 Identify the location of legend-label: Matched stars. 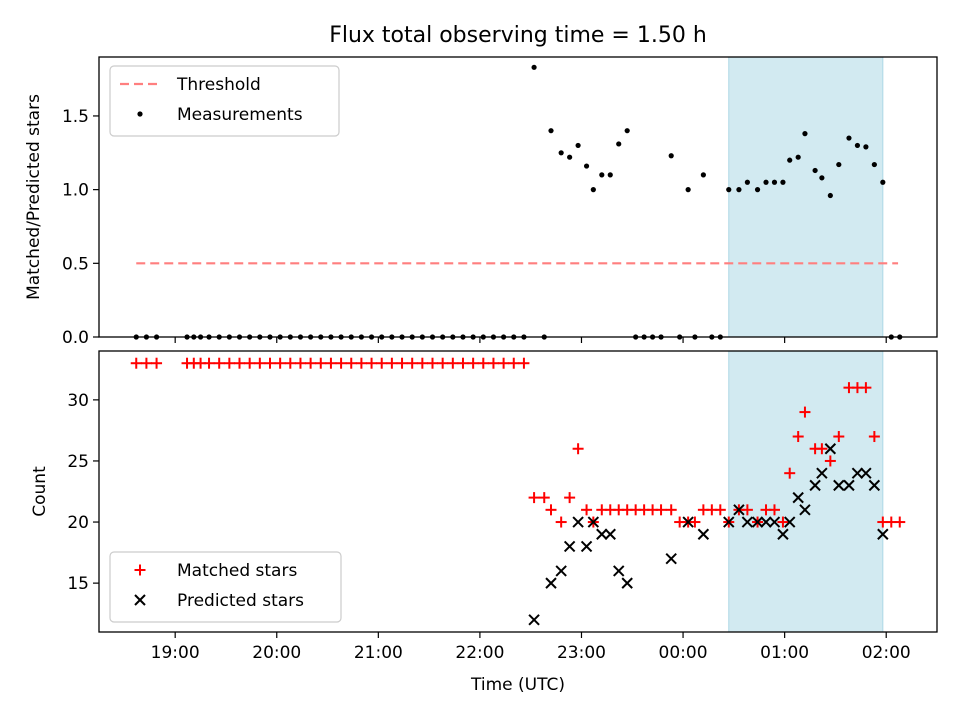
(237, 571).